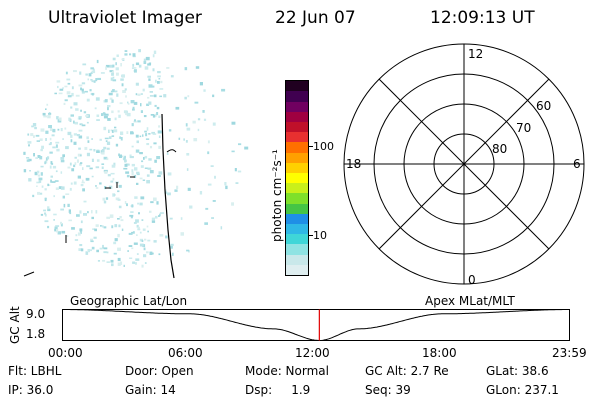 This screenshot has width=600, height=400. What do you see at coordinates (569, 353) in the screenshot?
I see `timeline-x-tick: 23:59` at bounding box center [569, 353].